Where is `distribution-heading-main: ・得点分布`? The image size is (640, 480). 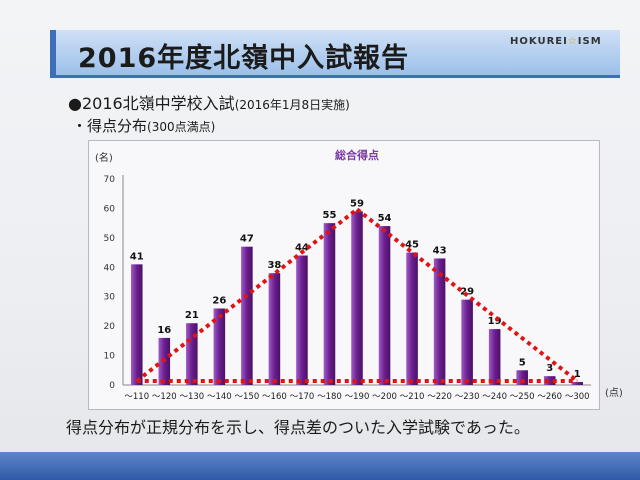 distribution-heading-main: ・得点分布 is located at coordinates (110, 126).